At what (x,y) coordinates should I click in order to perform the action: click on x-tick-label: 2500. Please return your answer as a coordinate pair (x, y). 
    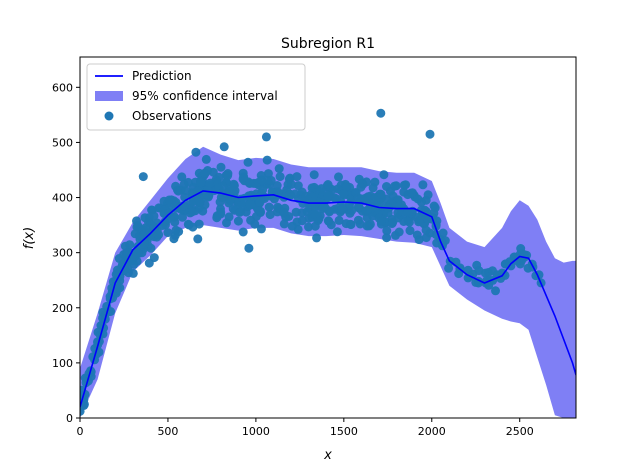
    Looking at the image, I should click on (520, 431).